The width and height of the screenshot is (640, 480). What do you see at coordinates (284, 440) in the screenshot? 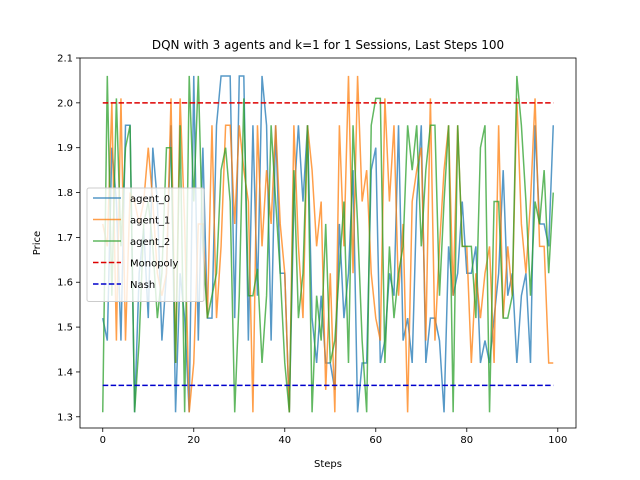
I see `x-tick-label: 40` at bounding box center [284, 440].